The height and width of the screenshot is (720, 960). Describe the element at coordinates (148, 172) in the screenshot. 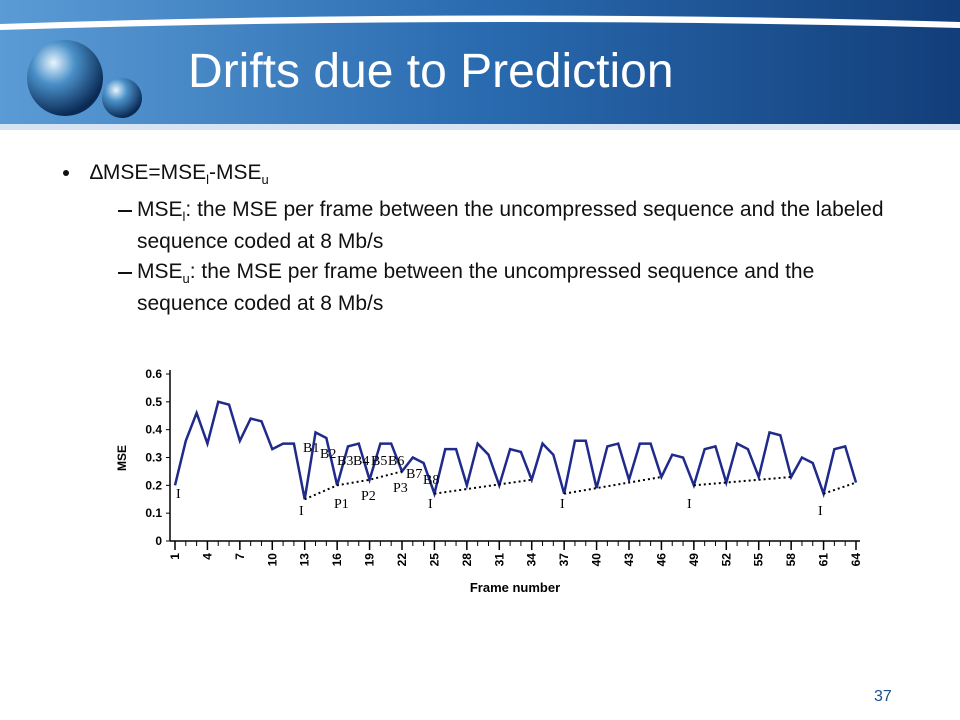

I see `text: ∆MSE=MSE` at that location.